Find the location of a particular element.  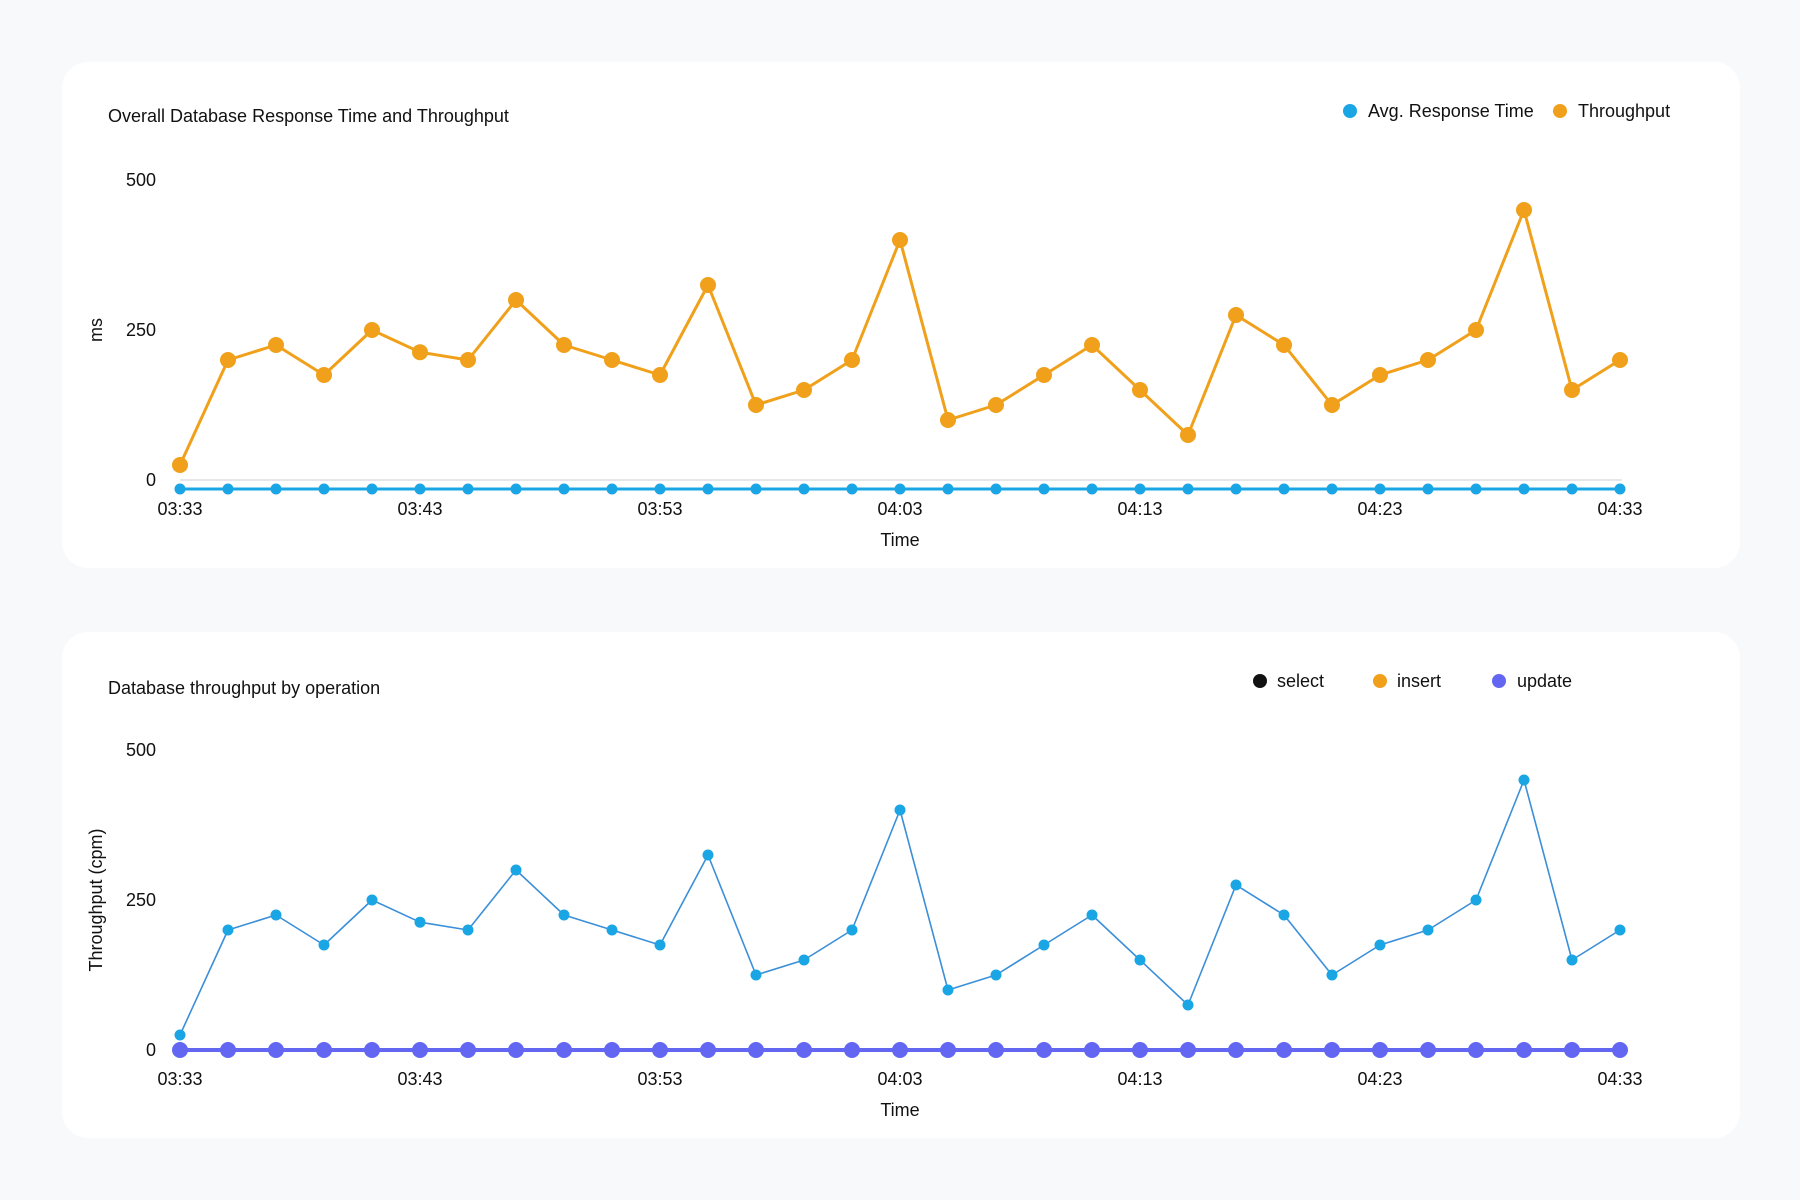

legend-label-update: update is located at coordinates (1544, 681).